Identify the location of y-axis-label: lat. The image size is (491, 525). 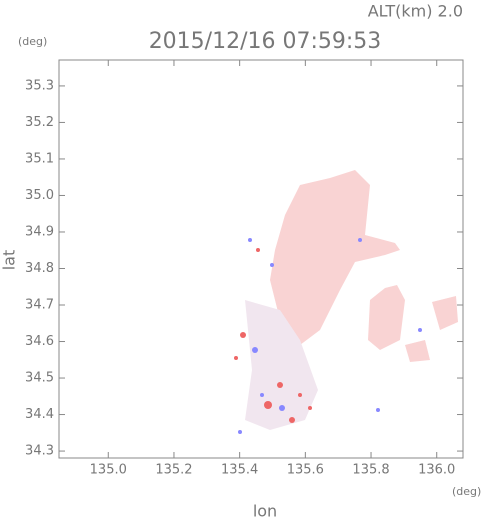
(9, 260).